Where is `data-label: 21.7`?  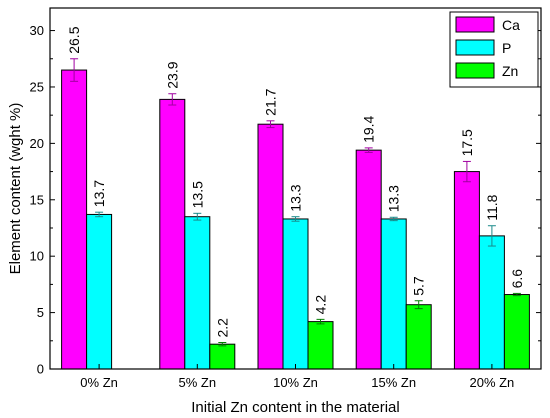
data-label: 21.7 is located at coordinates (271, 101).